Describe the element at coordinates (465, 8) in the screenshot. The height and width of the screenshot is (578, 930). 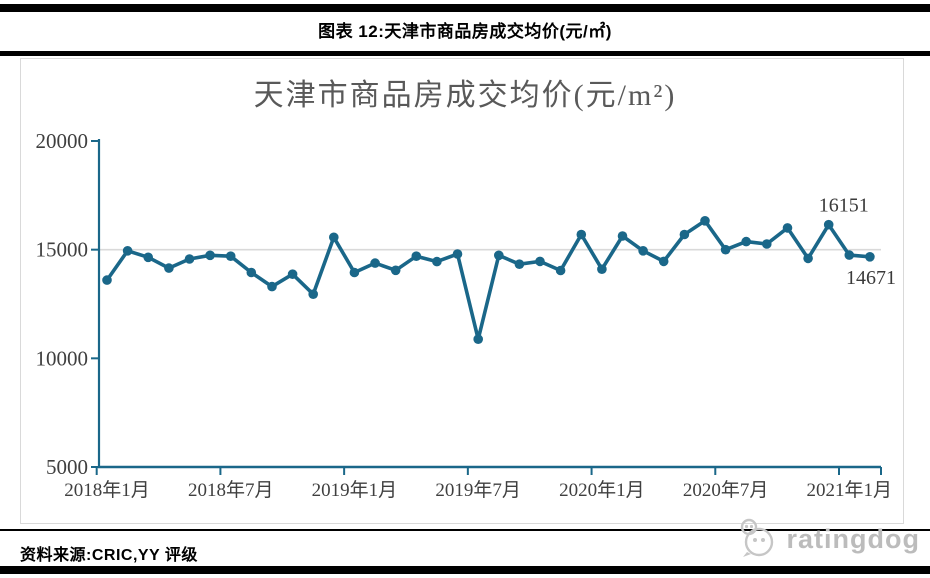
I see `top-rule` at that location.